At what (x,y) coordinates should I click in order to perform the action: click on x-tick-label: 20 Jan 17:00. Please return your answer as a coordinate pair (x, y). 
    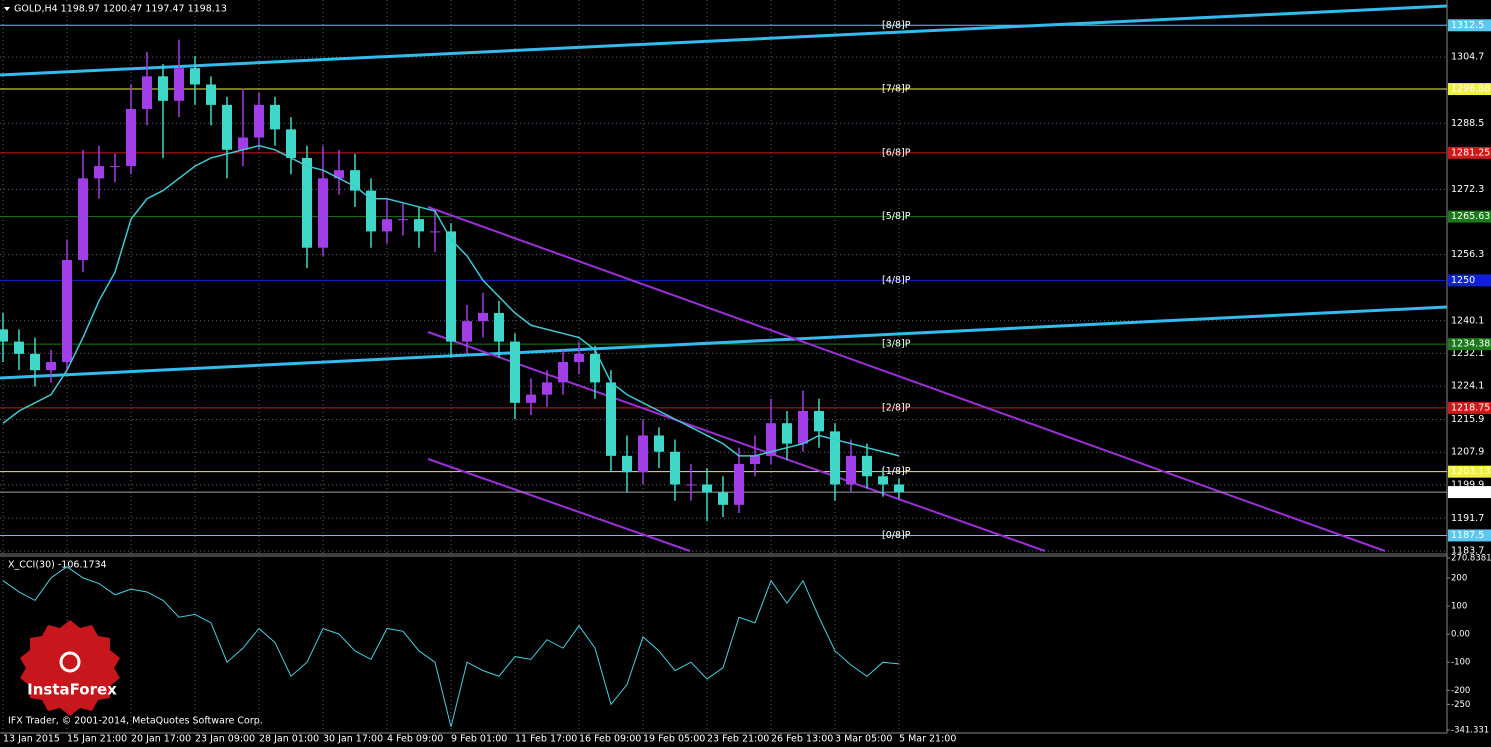
    Looking at the image, I should click on (161, 739).